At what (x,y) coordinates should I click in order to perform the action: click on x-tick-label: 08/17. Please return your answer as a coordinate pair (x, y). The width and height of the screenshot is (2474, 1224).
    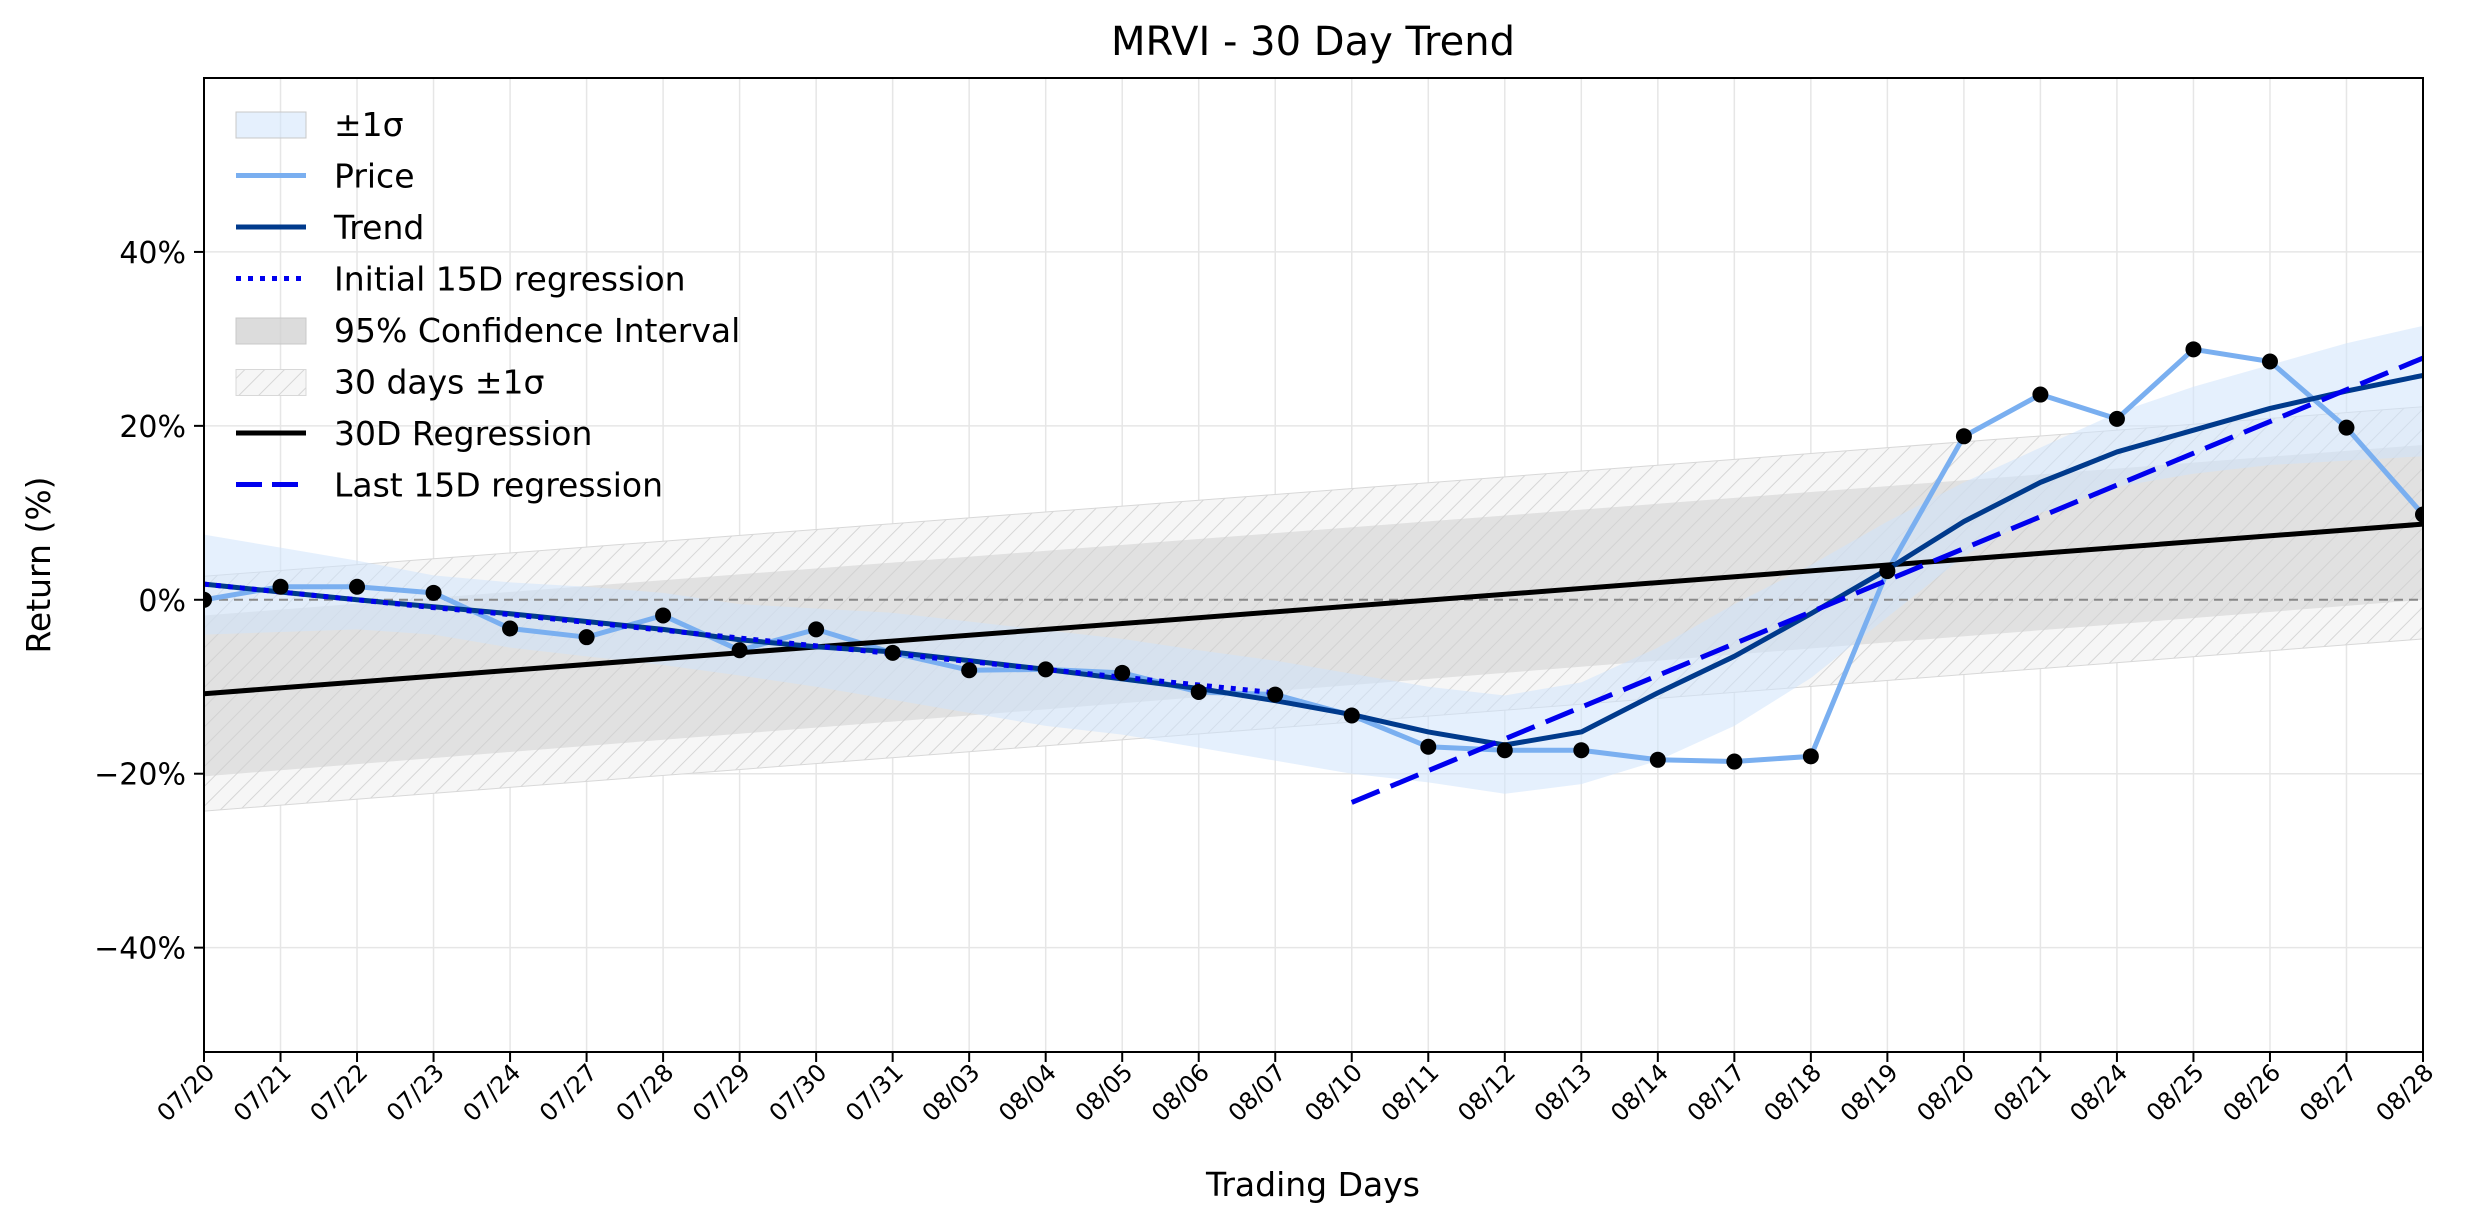
    Looking at the image, I should click on (1716, 1092).